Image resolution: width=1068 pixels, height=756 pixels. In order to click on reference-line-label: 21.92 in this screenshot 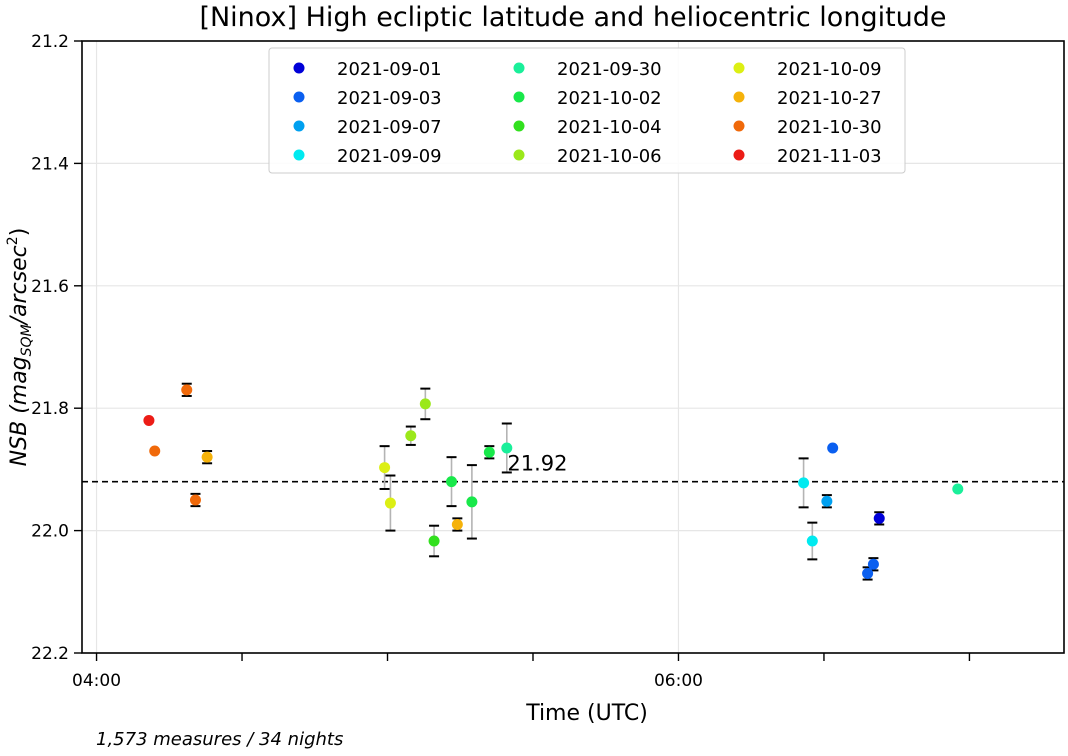, I will do `click(537, 464)`.